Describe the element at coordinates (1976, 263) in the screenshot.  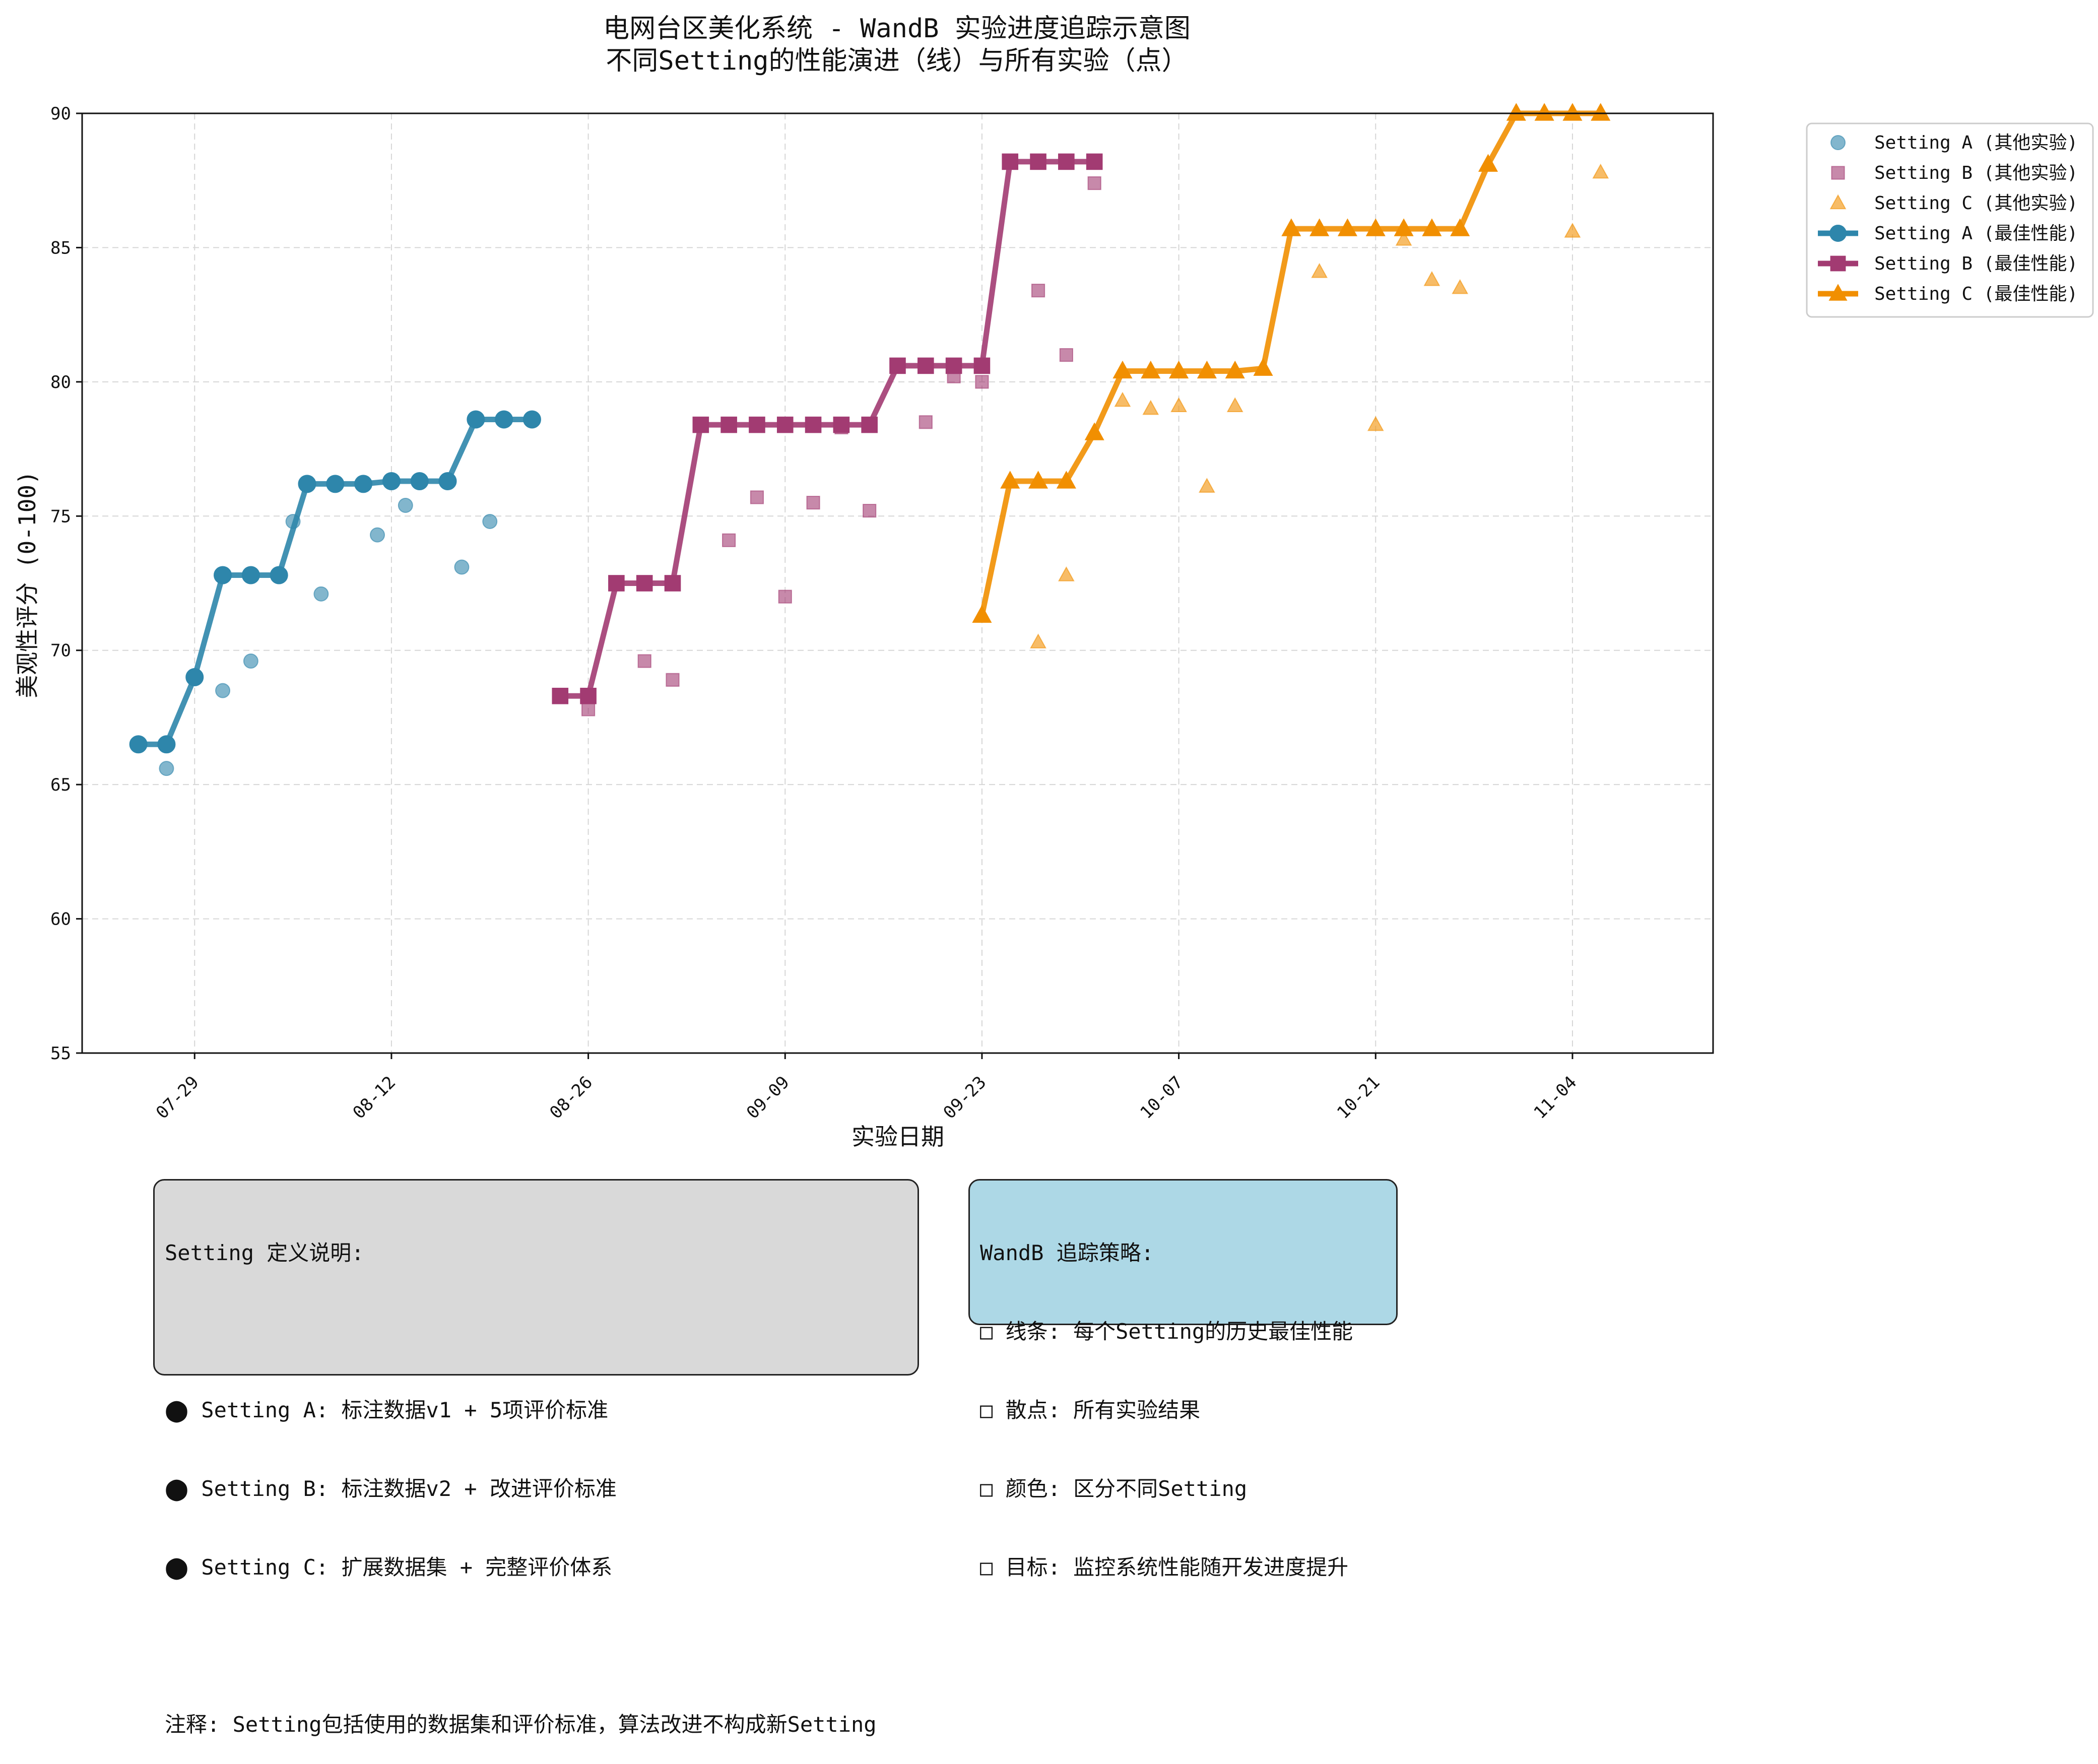
I see `legend-label: Setting B (最佳性能)` at that location.